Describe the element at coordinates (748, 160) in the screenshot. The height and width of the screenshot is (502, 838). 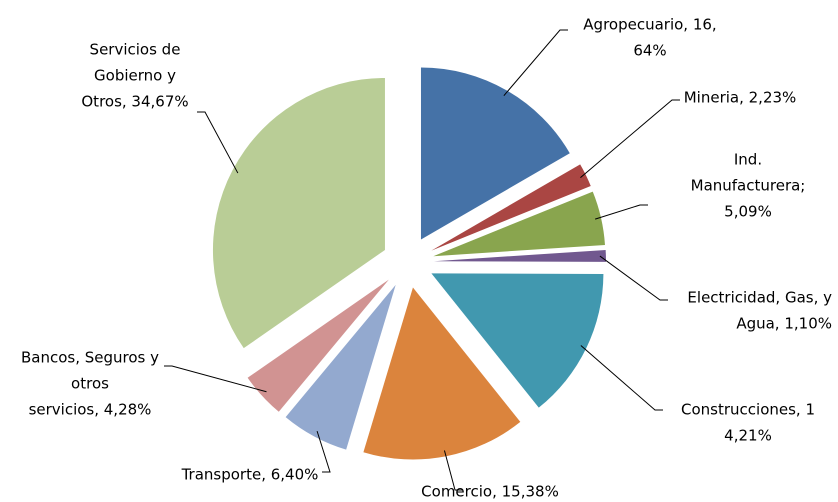
I see `data-label: Ind.` at that location.